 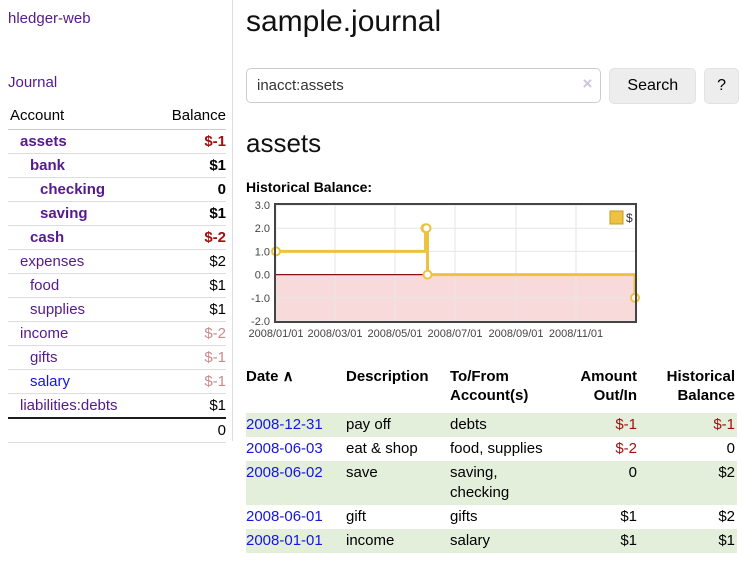 What do you see at coordinates (117, 141) in the screenshot?
I see `account-row: assets $-1` at bounding box center [117, 141].